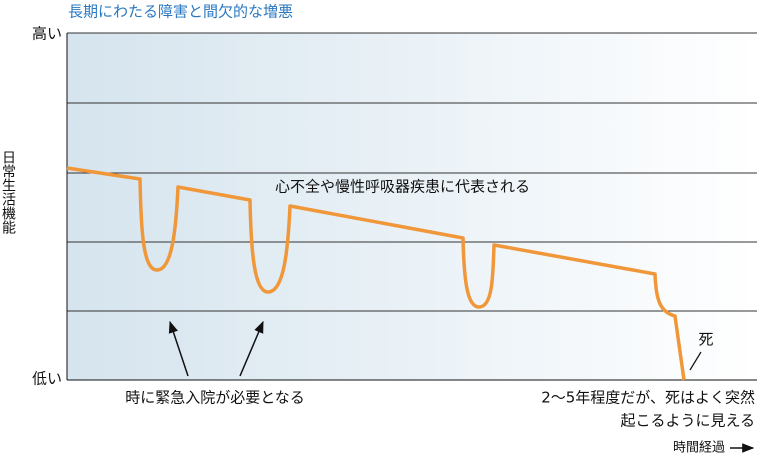  Describe the element at coordinates (687, 421) in the screenshot. I see `sudden-note: 起こるように見える` at that location.